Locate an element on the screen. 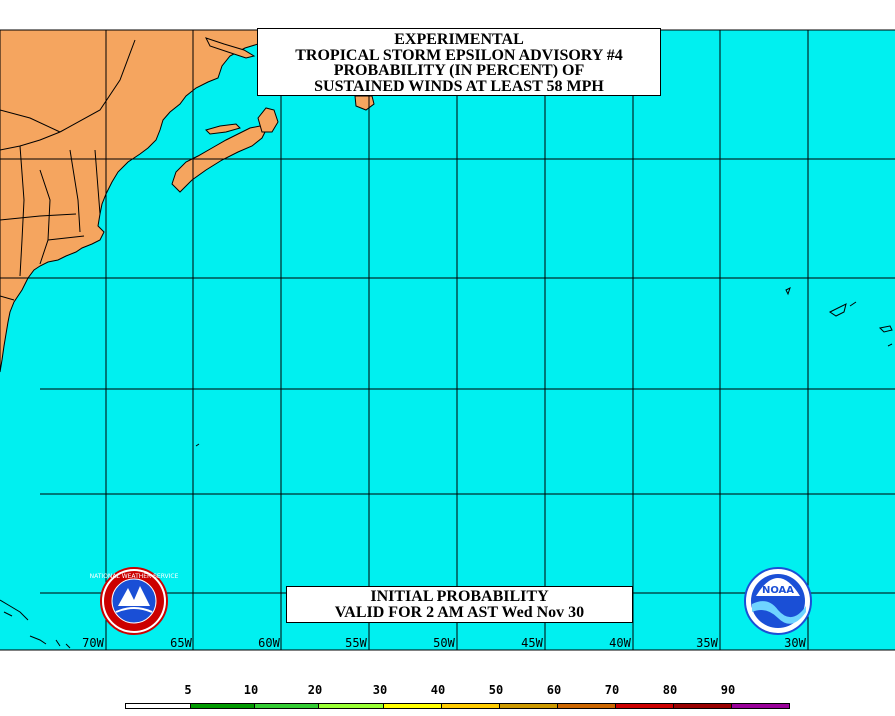 The image size is (895, 716). land-anticosti is located at coordinates (230, 48).